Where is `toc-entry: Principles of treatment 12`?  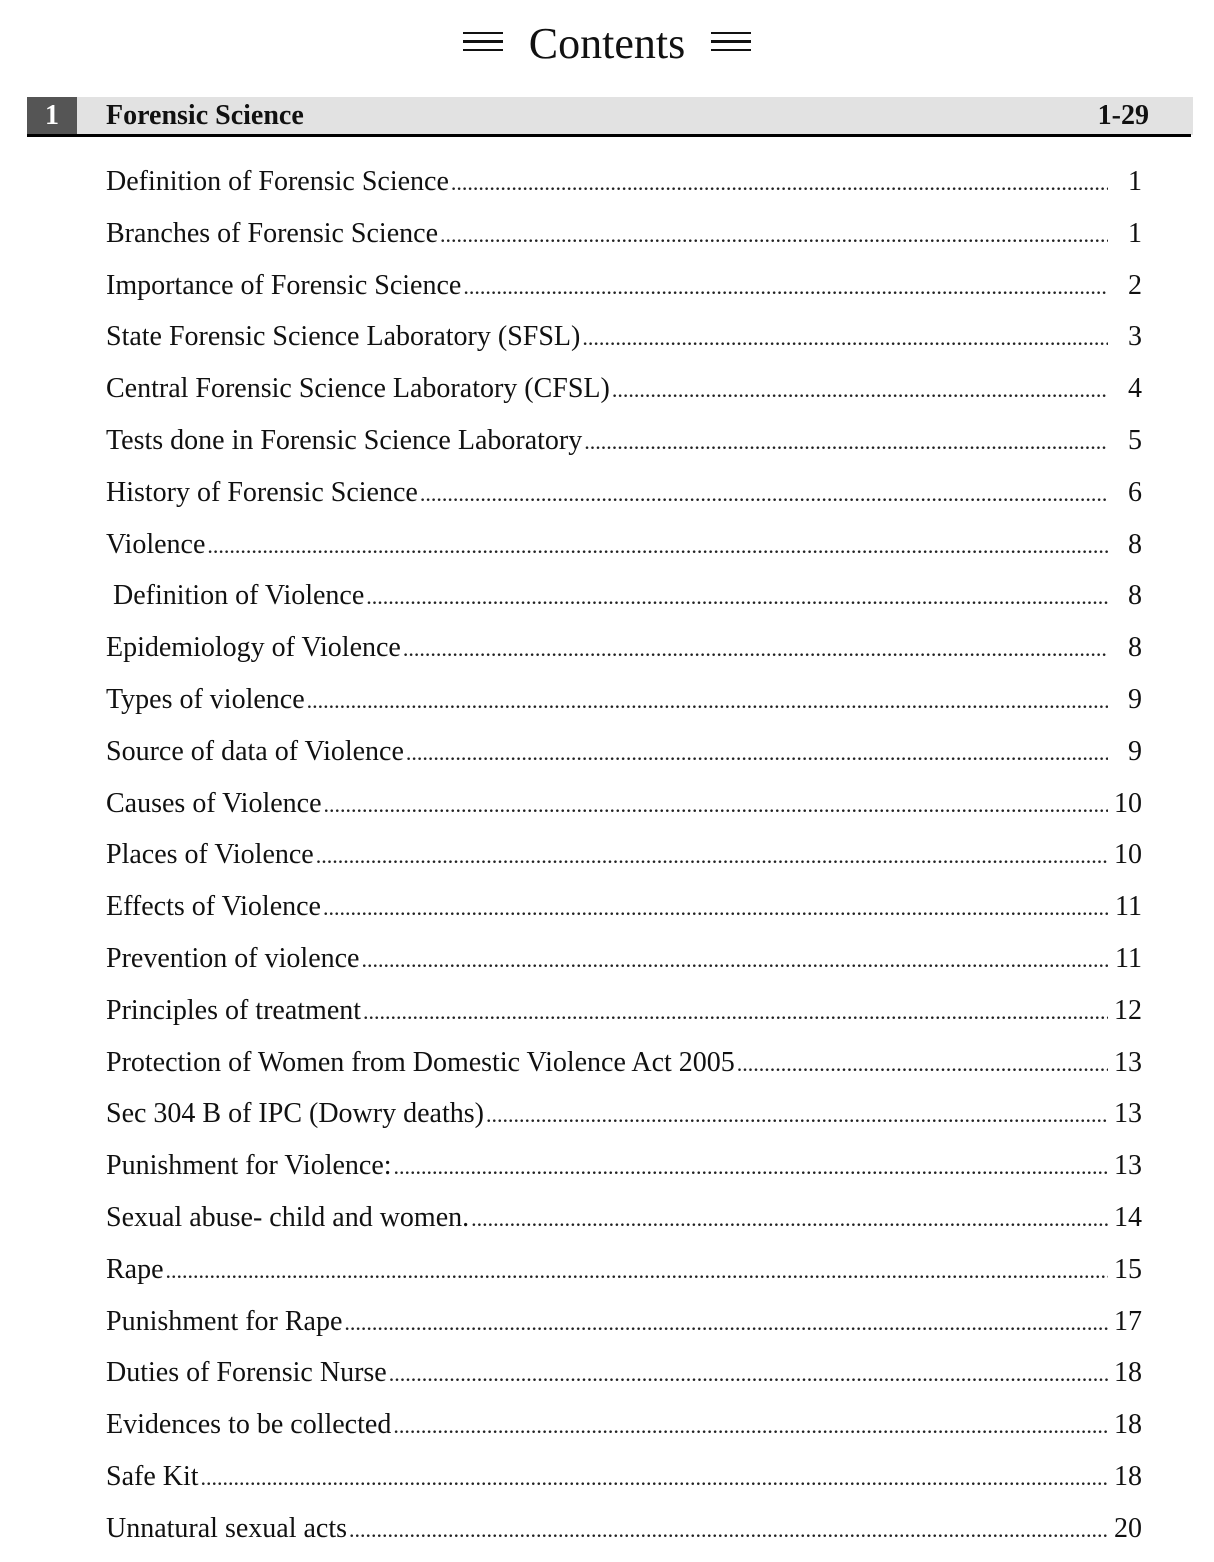 toc-entry: Principles of treatment 12 is located at coordinates (624, 1018).